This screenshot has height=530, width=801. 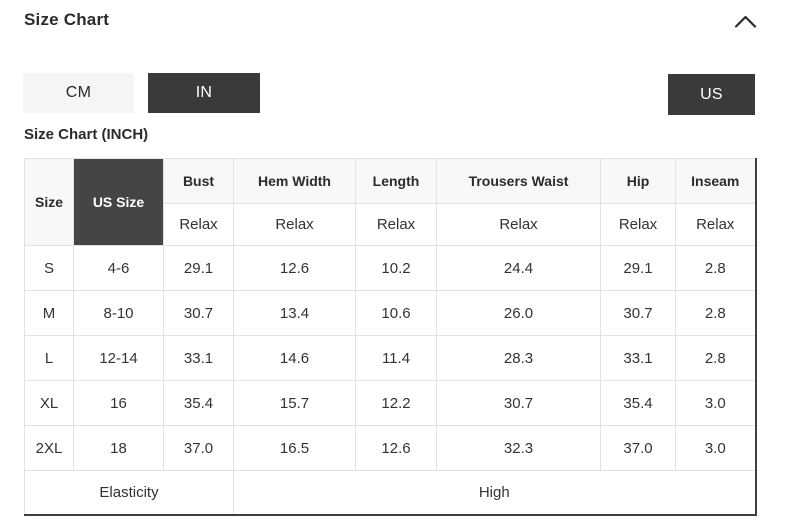 I want to click on size-label-cell: L, so click(x=49, y=358).